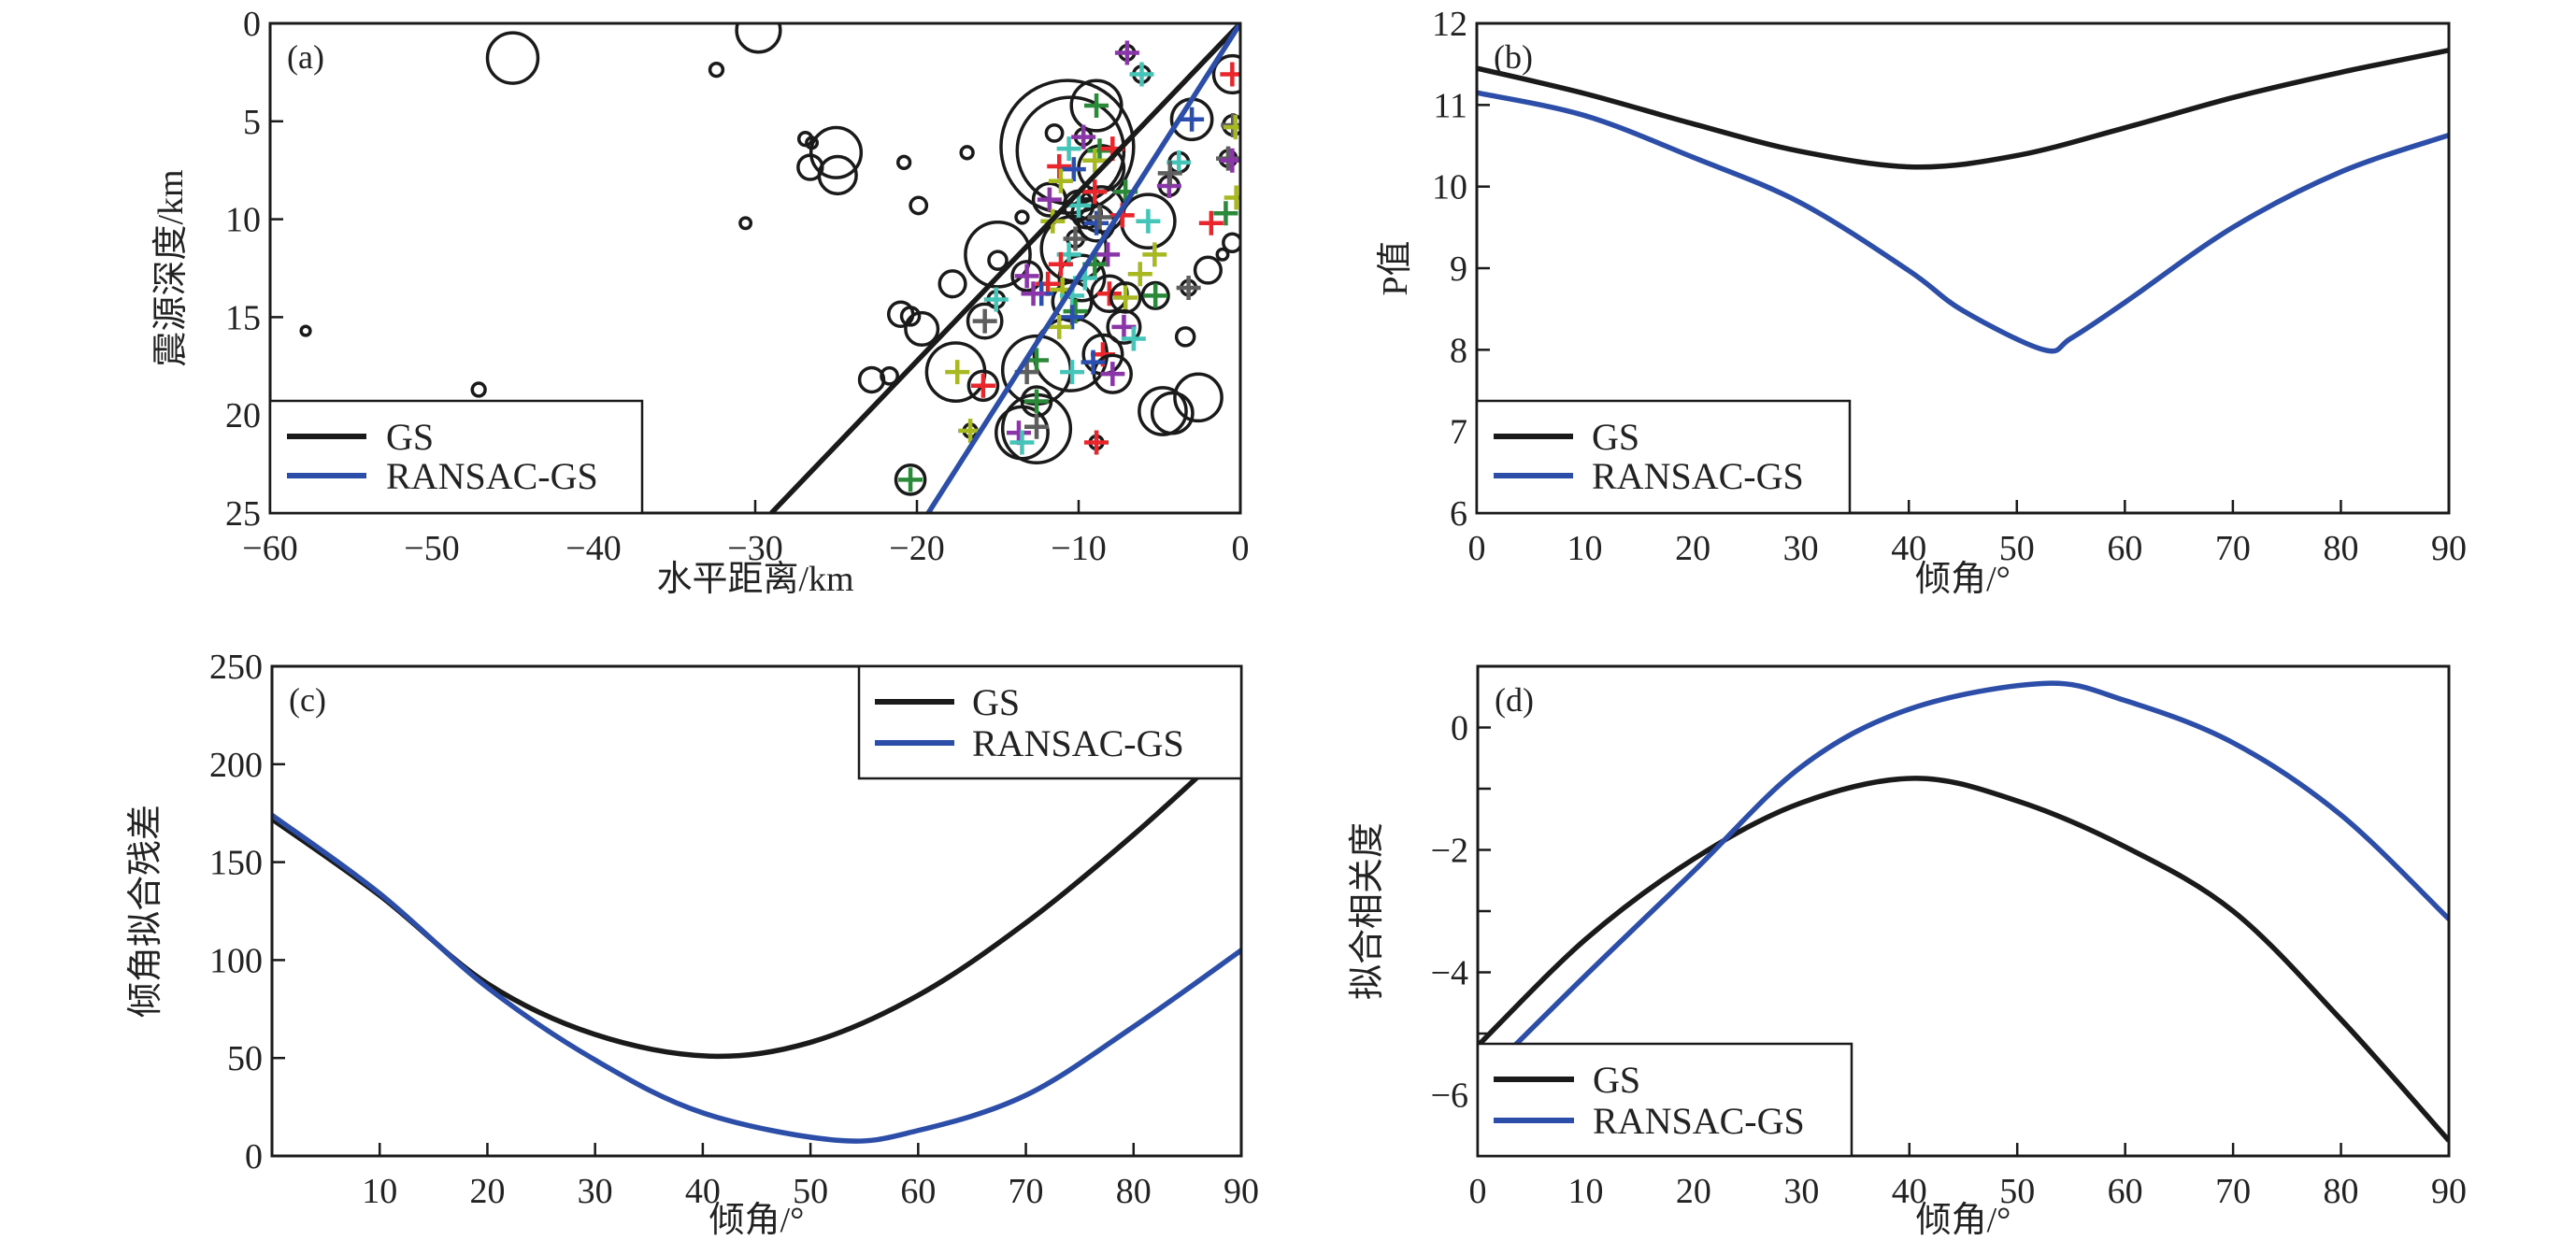 This screenshot has width=2576, height=1255. Describe the element at coordinates (1449, 24) in the screenshot. I see `y-tick-label: 12` at that location.